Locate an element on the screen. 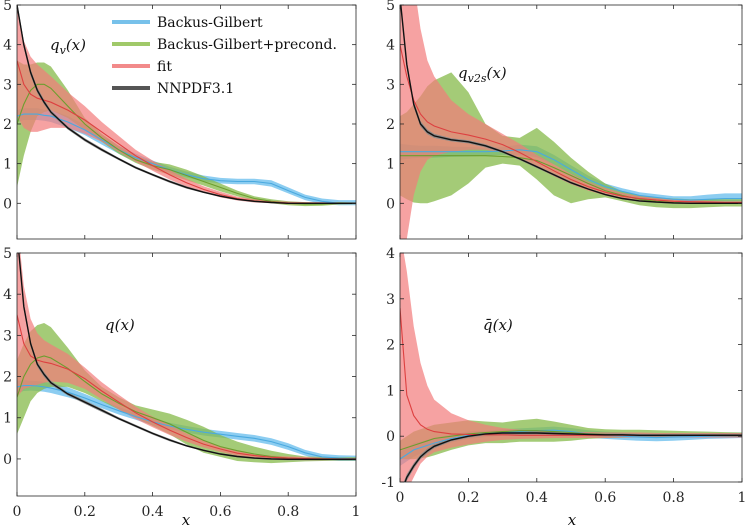 The image size is (747, 529). legend-label: NNPDF3.1 is located at coordinates (195, 89).